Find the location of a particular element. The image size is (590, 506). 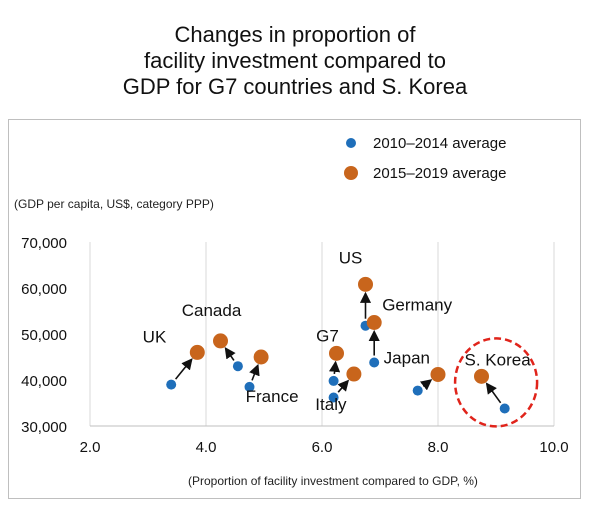

country-label: Germany is located at coordinates (417, 305).